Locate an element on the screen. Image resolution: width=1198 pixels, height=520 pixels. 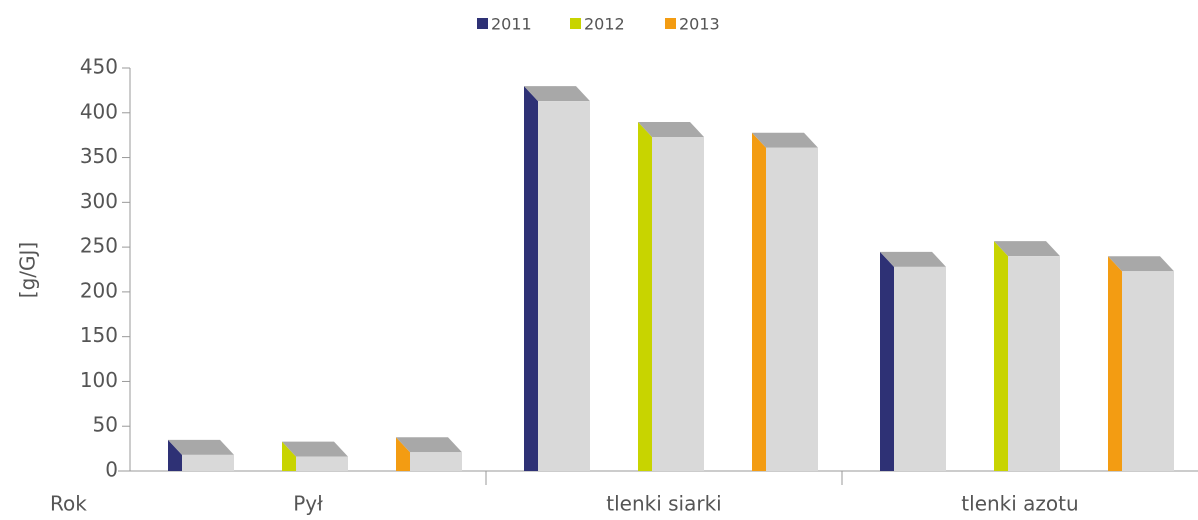
y-tick-label: 50 is located at coordinates (105, 425).